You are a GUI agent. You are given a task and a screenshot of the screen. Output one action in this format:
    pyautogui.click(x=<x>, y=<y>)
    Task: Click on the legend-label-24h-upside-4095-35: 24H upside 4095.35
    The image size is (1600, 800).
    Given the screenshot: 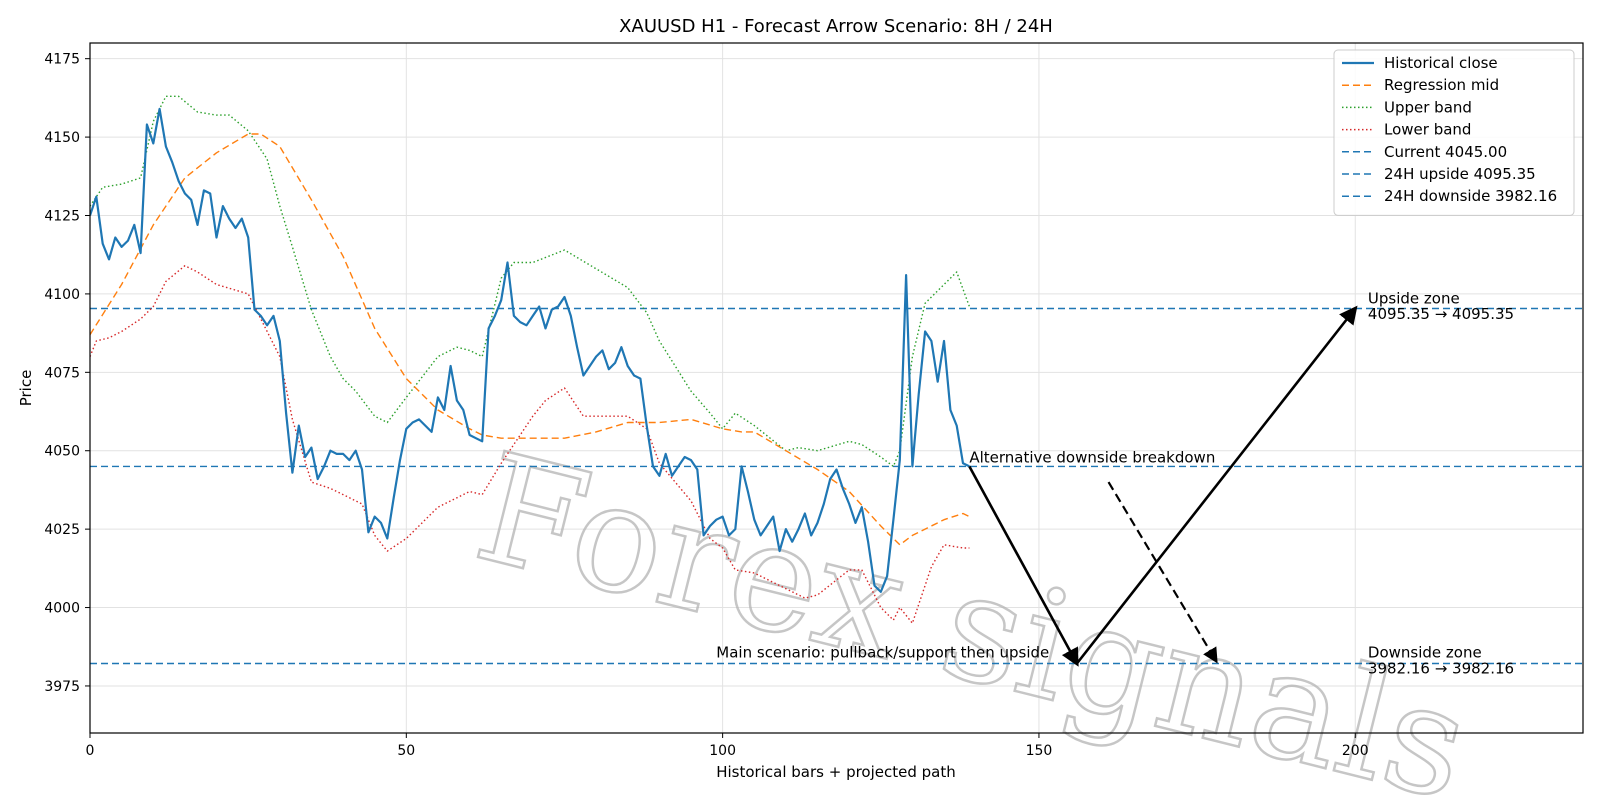 What is the action you would take?
    pyautogui.click(x=1460, y=174)
    